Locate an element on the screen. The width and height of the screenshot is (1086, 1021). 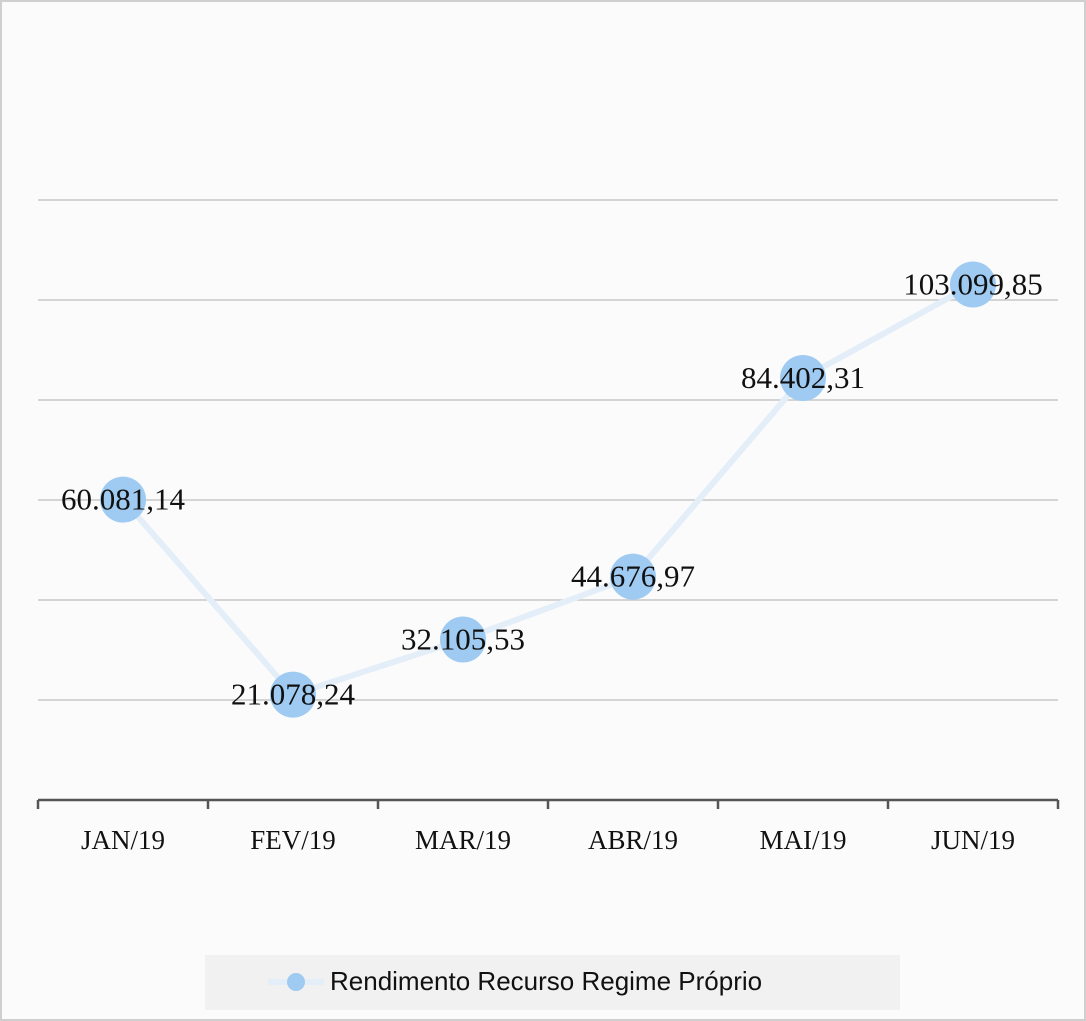
data-label: 32.105,53 is located at coordinates (463, 639).